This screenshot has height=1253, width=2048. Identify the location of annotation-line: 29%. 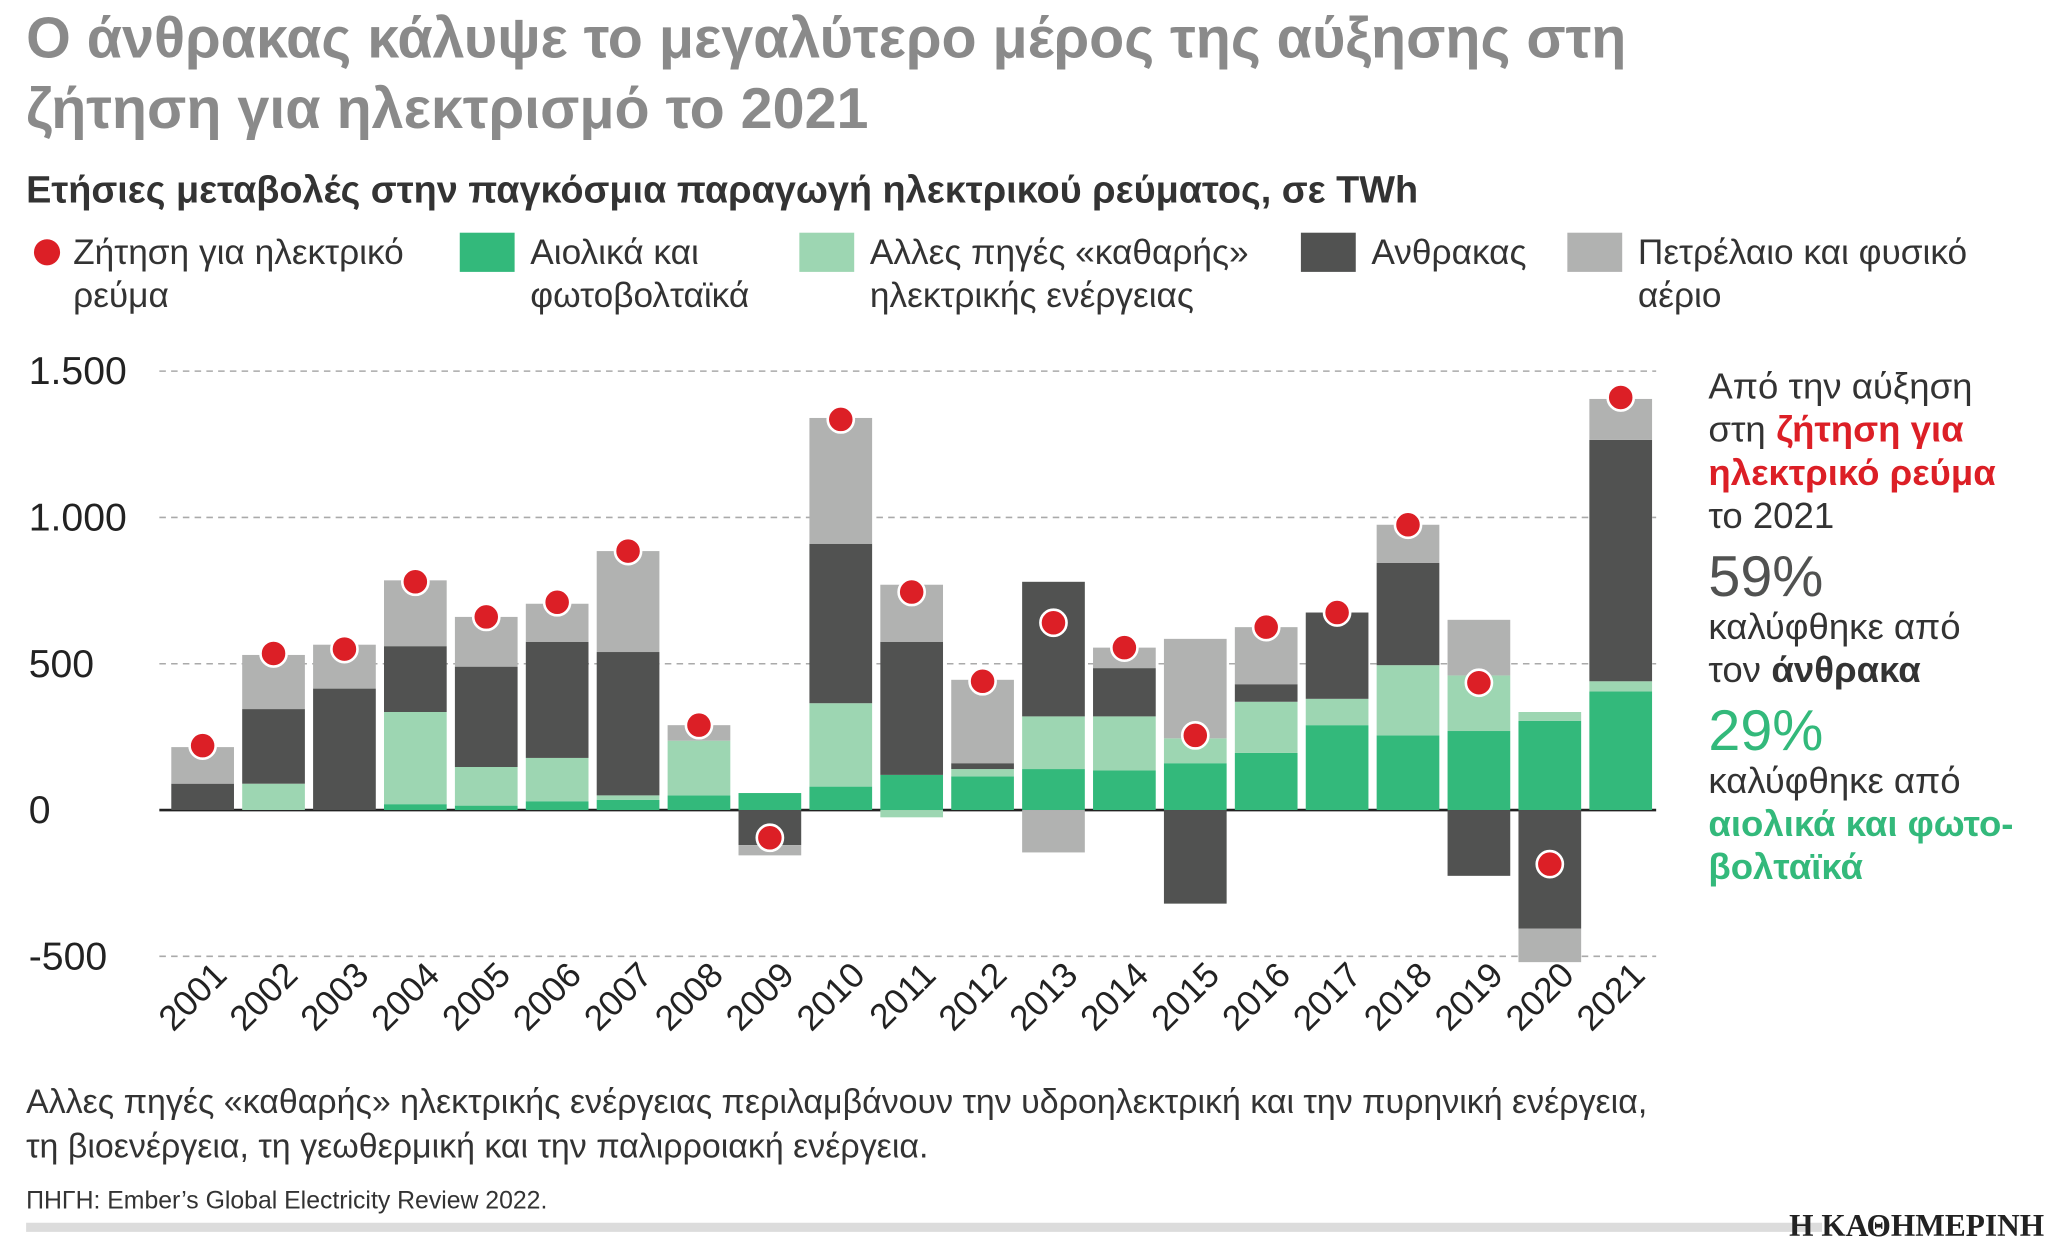
(1765, 731).